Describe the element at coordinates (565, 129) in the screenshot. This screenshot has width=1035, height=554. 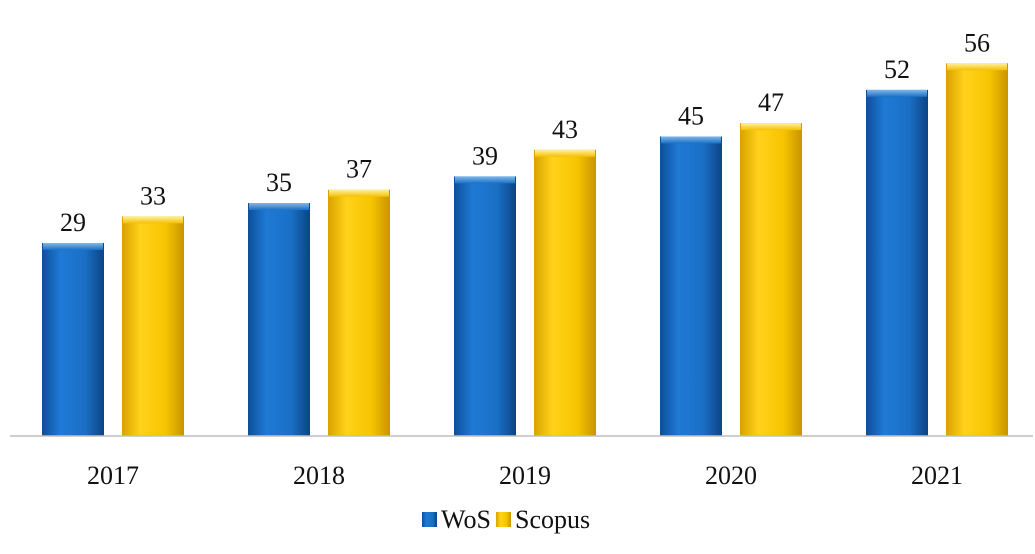
I see `data-label-scopus-2019: 43` at that location.